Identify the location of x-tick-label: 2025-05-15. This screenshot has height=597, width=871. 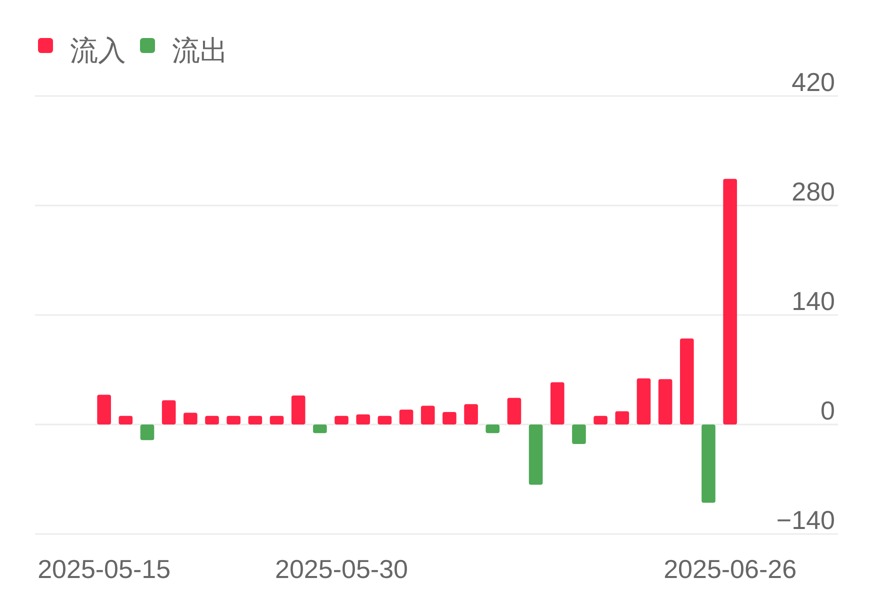
(104, 569).